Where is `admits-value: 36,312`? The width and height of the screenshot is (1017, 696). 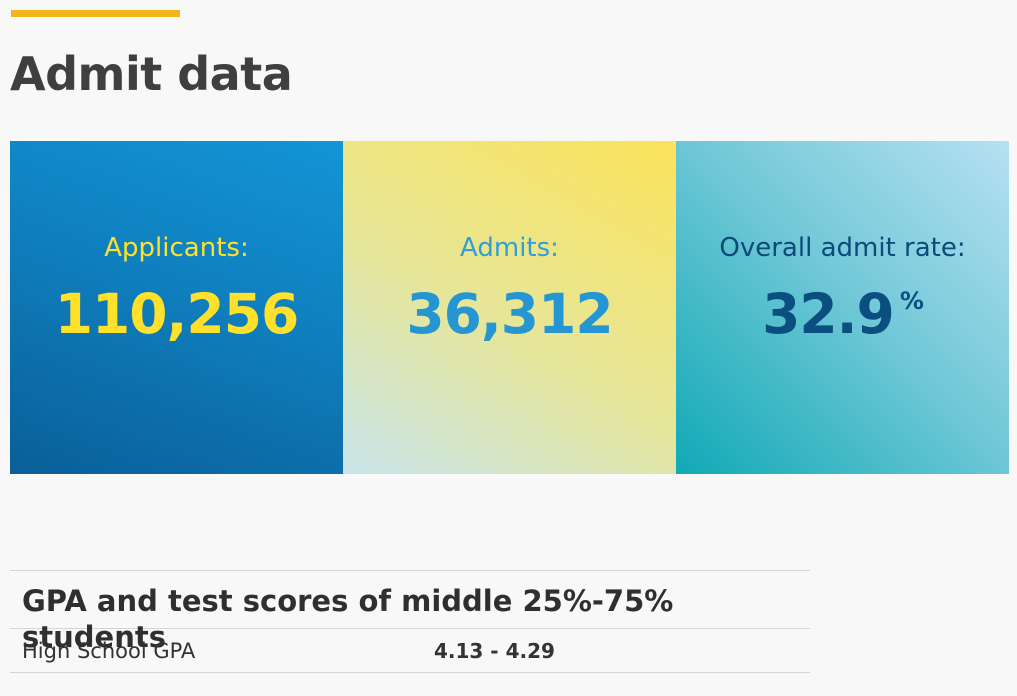 admits-value: 36,312 is located at coordinates (509, 314).